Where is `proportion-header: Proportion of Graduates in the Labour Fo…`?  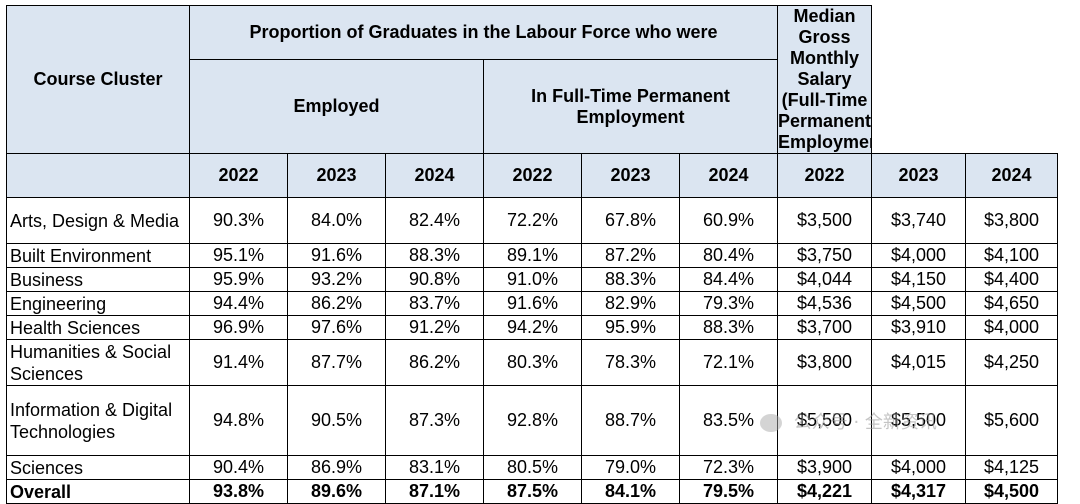
proportion-header: Proportion of Graduates in the Labour Fo… is located at coordinates (483, 32).